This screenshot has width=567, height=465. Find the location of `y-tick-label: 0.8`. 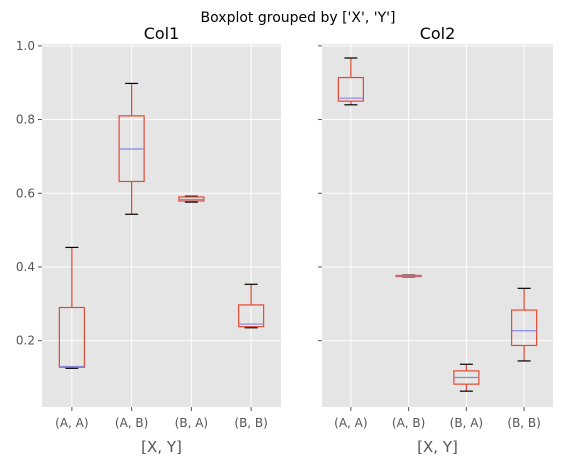

y-tick-label: 0.8 is located at coordinates (25, 120).